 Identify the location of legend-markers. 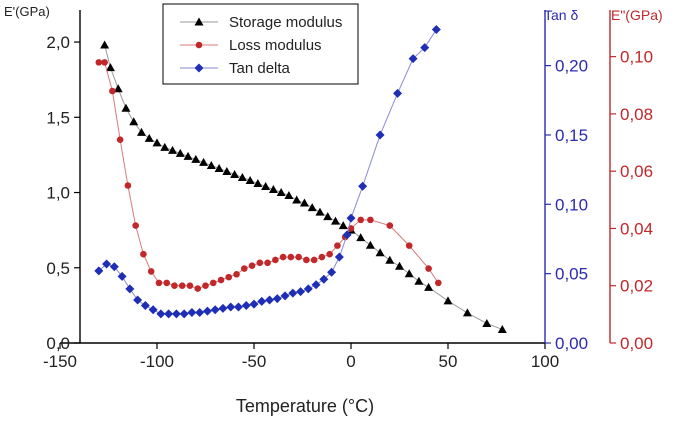
(199, 45).